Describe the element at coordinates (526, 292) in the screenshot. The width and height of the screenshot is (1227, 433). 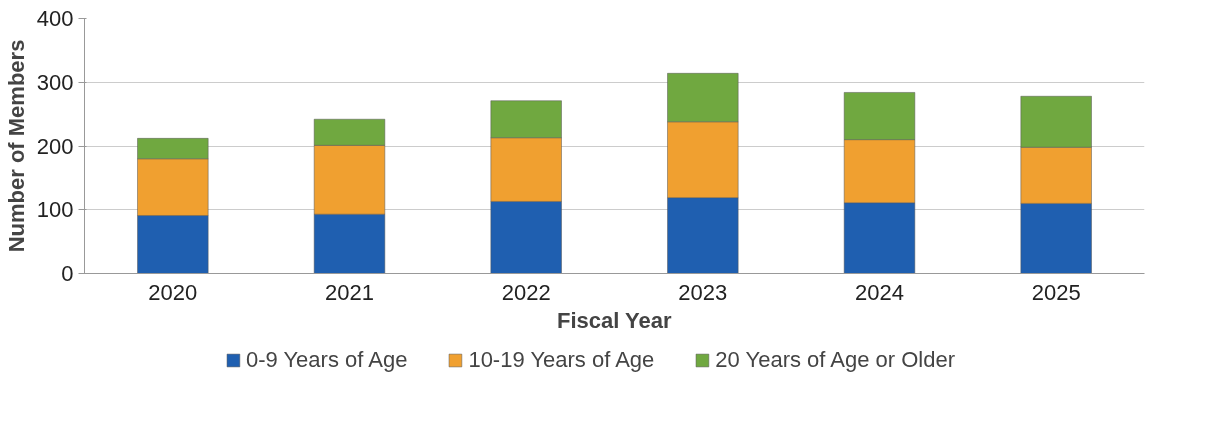
I see `x-tick-label: 2022` at that location.